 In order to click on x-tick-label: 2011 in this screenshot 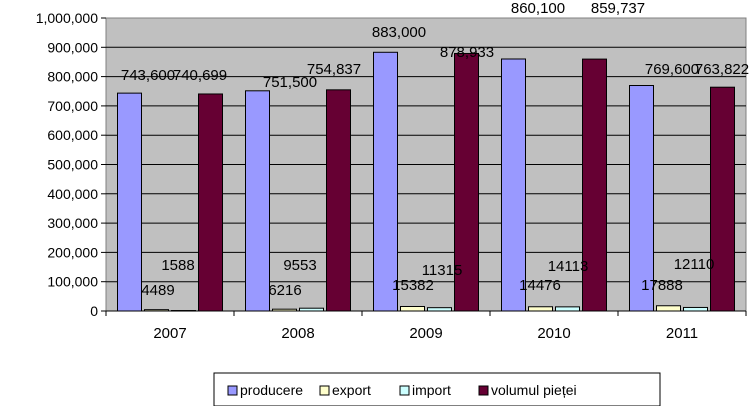, I will do `click(682, 333)`.